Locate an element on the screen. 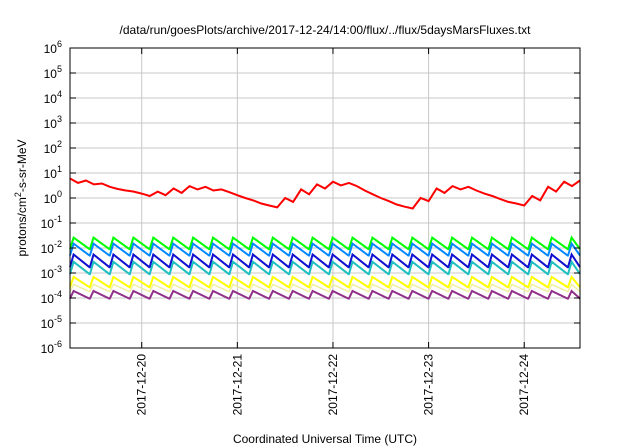 The width and height of the screenshot is (640, 448). y-tick-label: 10⁻¹ is located at coordinates (51, 222).